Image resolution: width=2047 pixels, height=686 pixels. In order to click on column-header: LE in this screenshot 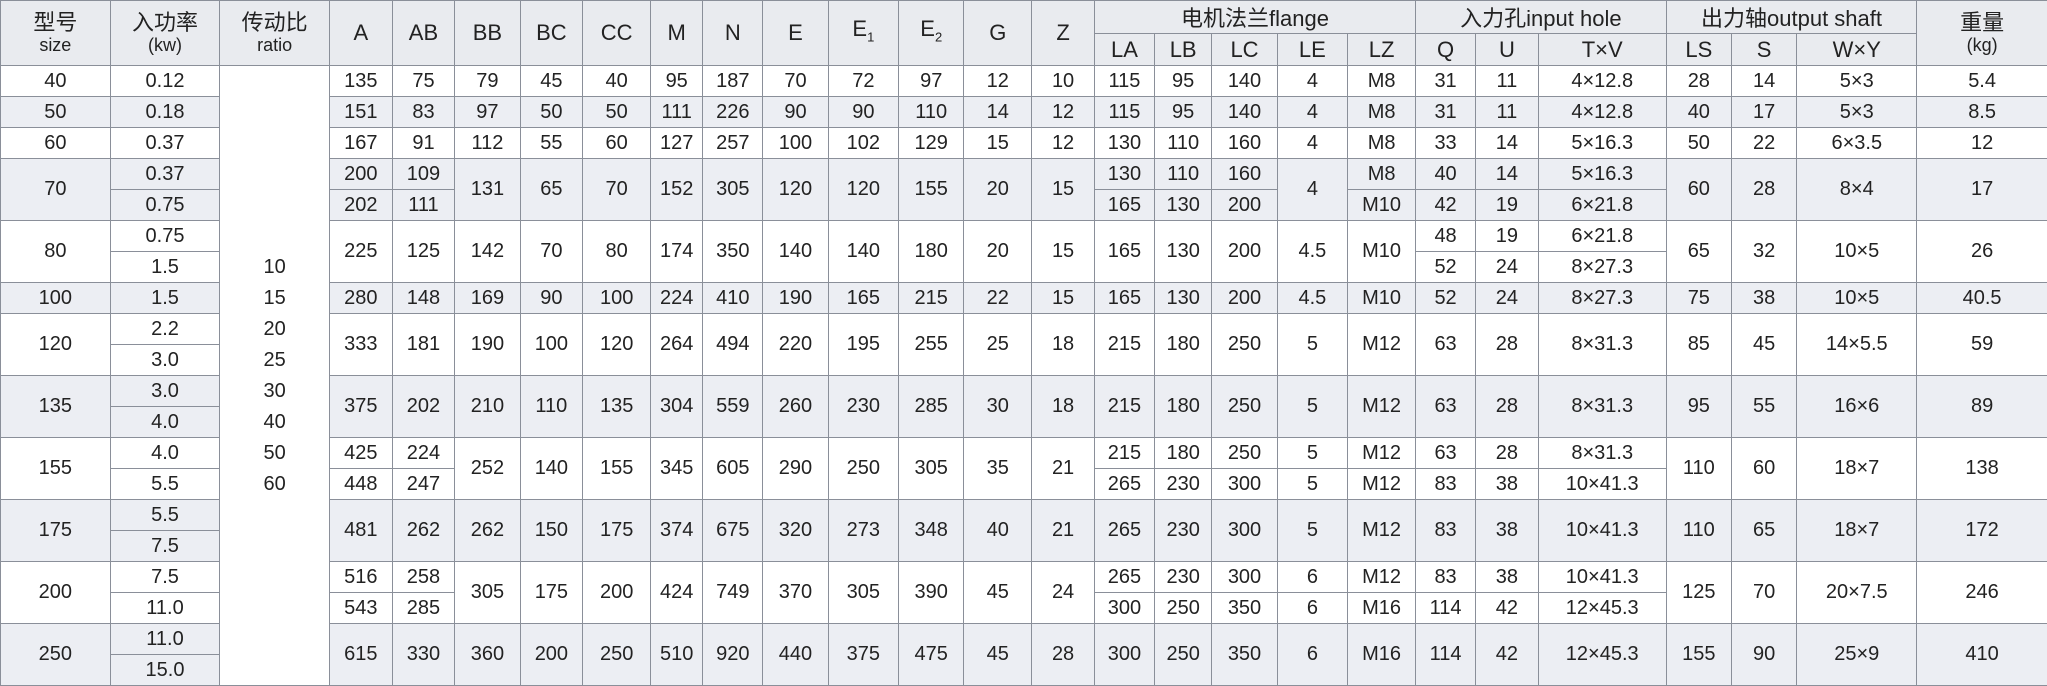, I will do `click(1312, 49)`.